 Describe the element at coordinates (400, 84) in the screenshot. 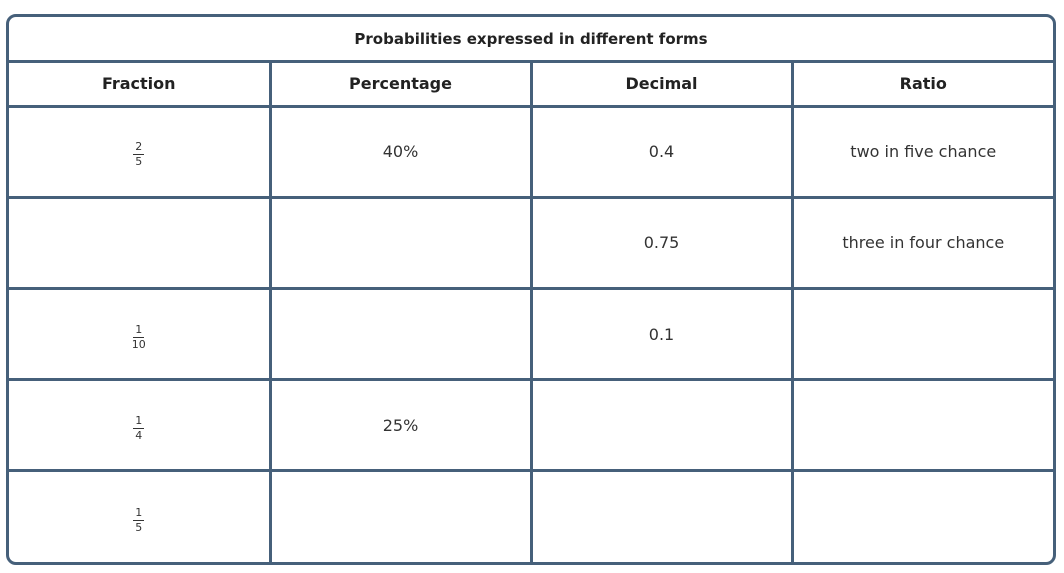

I see `column-header-percentage: Percentage` at that location.